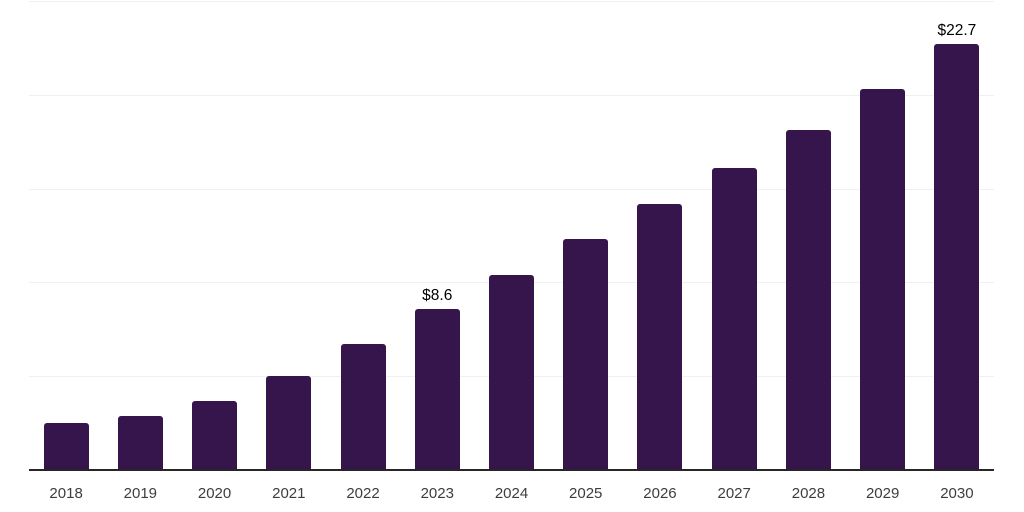  What do you see at coordinates (363, 493) in the screenshot?
I see `x-tick-label-2022: 2022` at bounding box center [363, 493].